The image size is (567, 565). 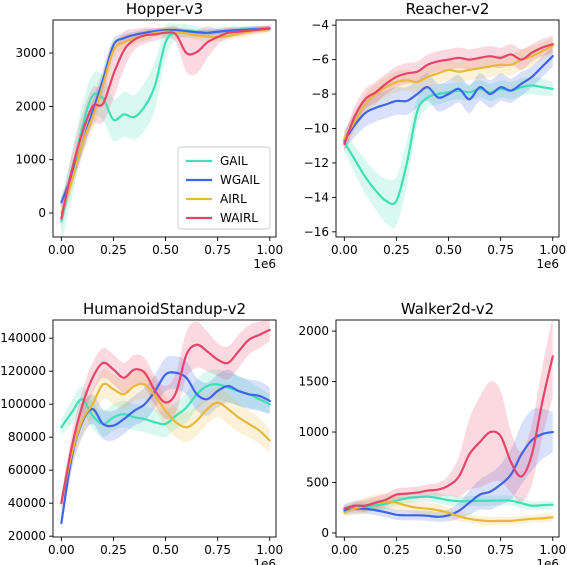 I want to click on y-tick-label: 3000, so click(x=30, y=53).